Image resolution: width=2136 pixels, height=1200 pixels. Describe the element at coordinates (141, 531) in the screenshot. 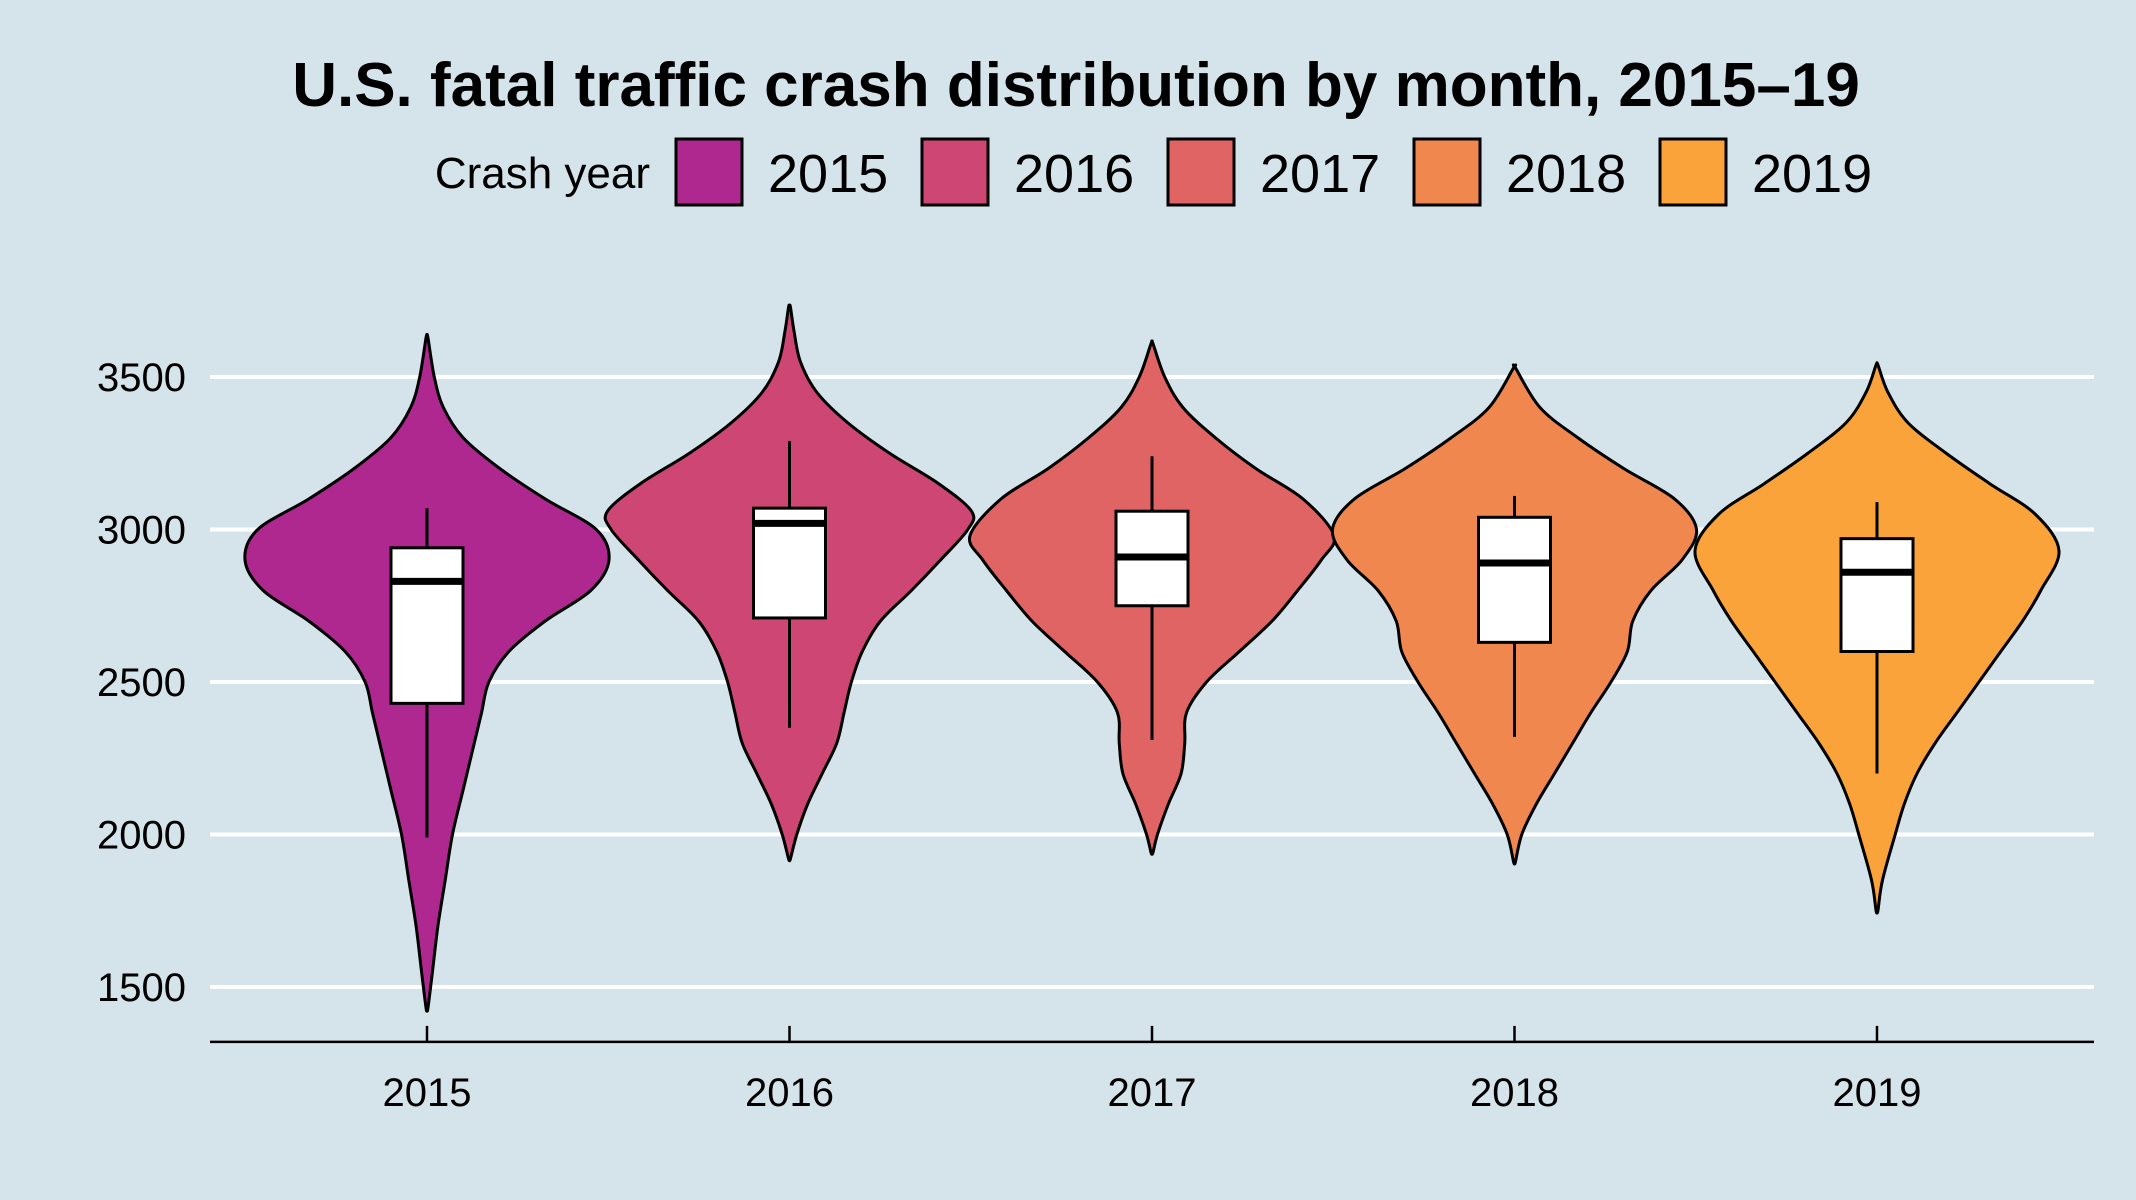

I see `y-tick-label-3000: 3000` at that location.